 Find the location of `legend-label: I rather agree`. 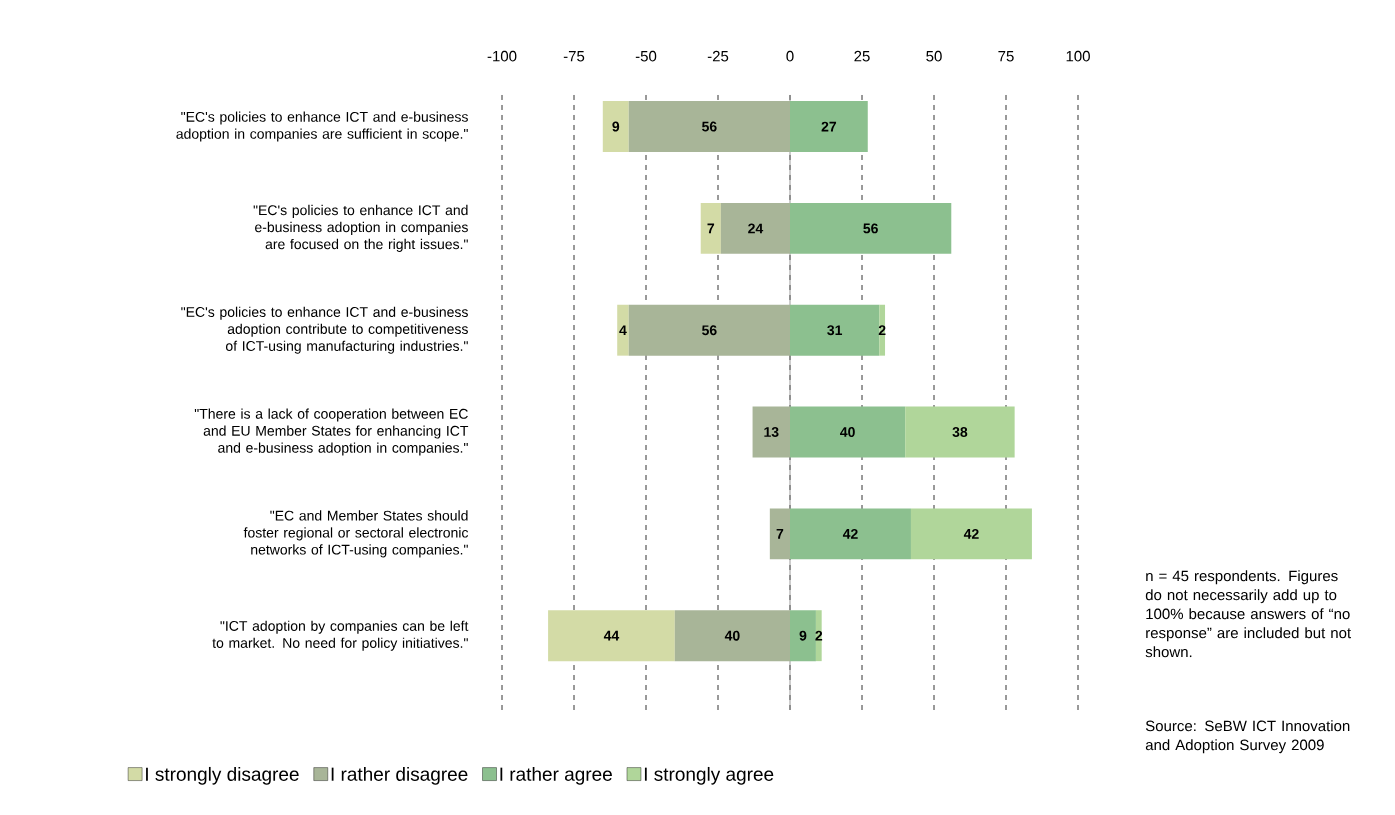

legend-label: I rather agree is located at coordinates (556, 775).